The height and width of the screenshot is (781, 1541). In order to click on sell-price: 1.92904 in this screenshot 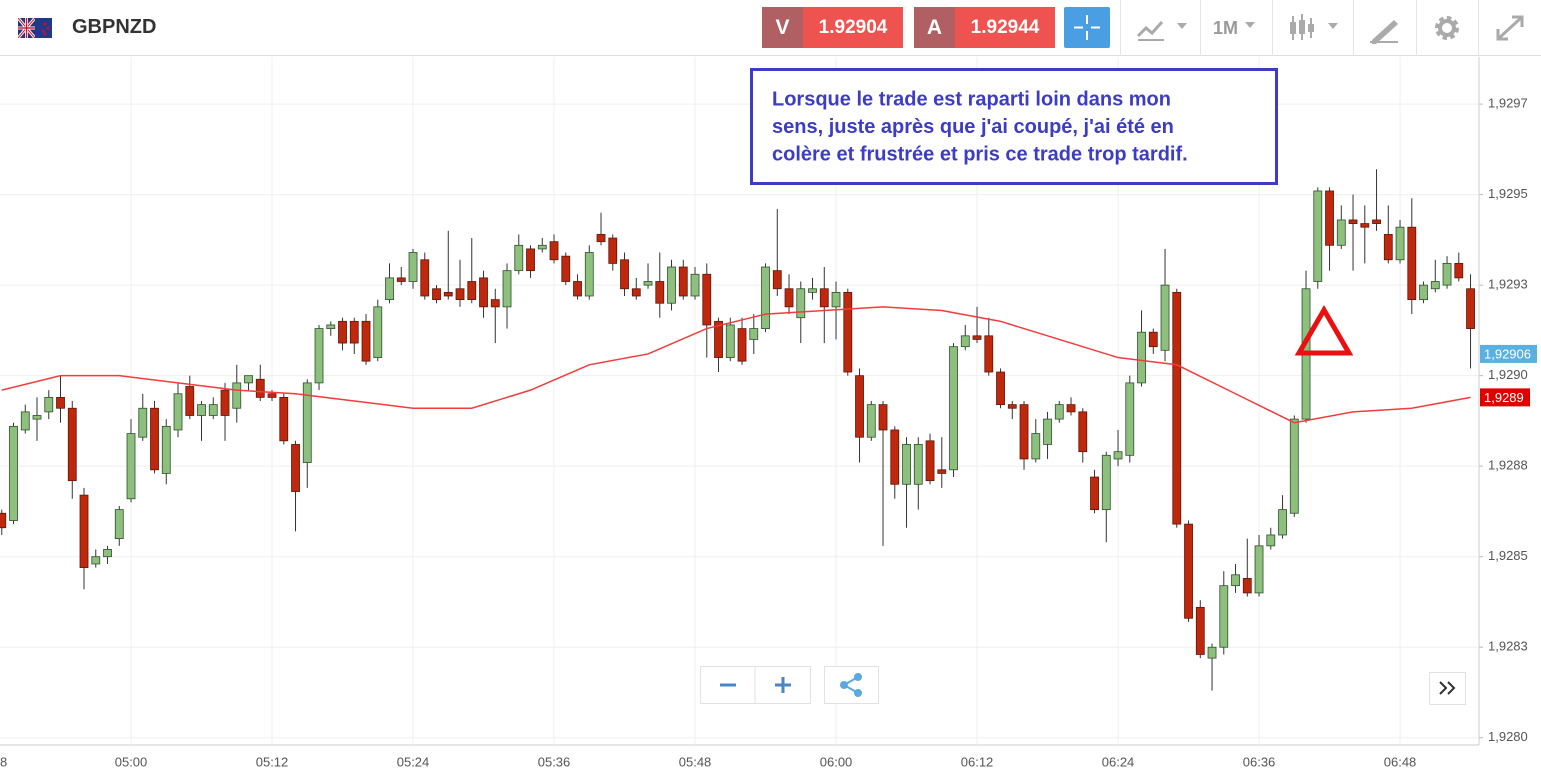, I will do `click(853, 27)`.